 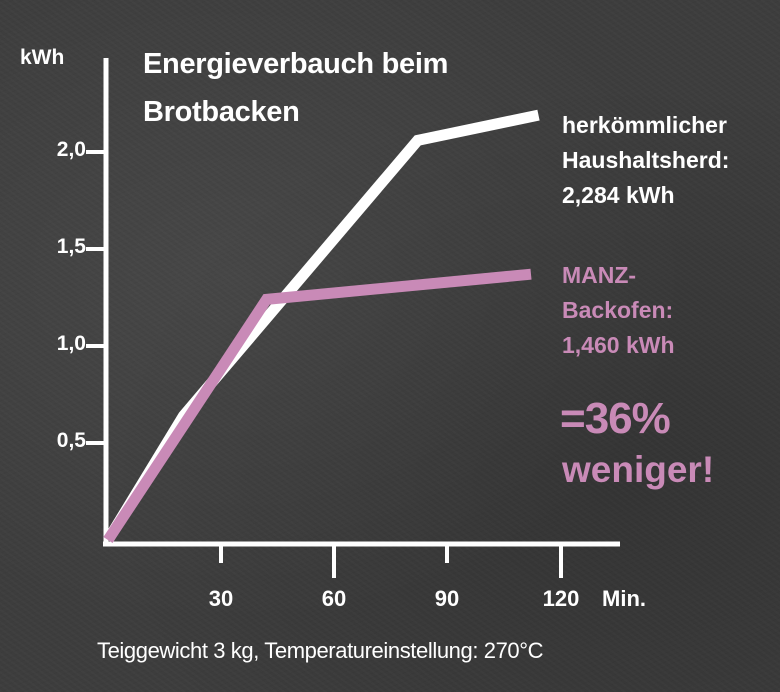 I want to click on title-line-1: Energieverbauch beim, so click(x=296, y=64).